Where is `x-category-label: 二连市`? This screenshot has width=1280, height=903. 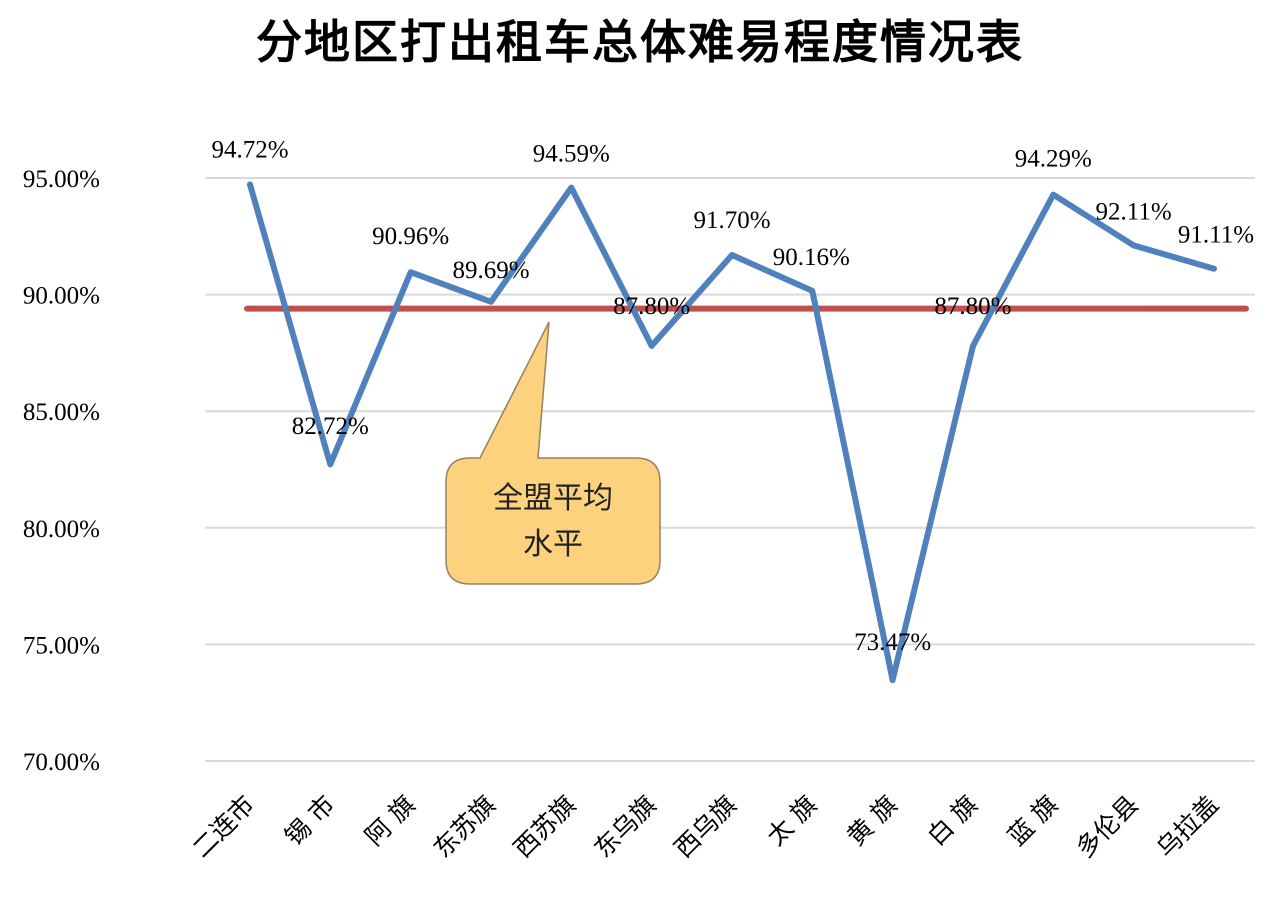
x-category-label: 二连市 is located at coordinates (224, 827).